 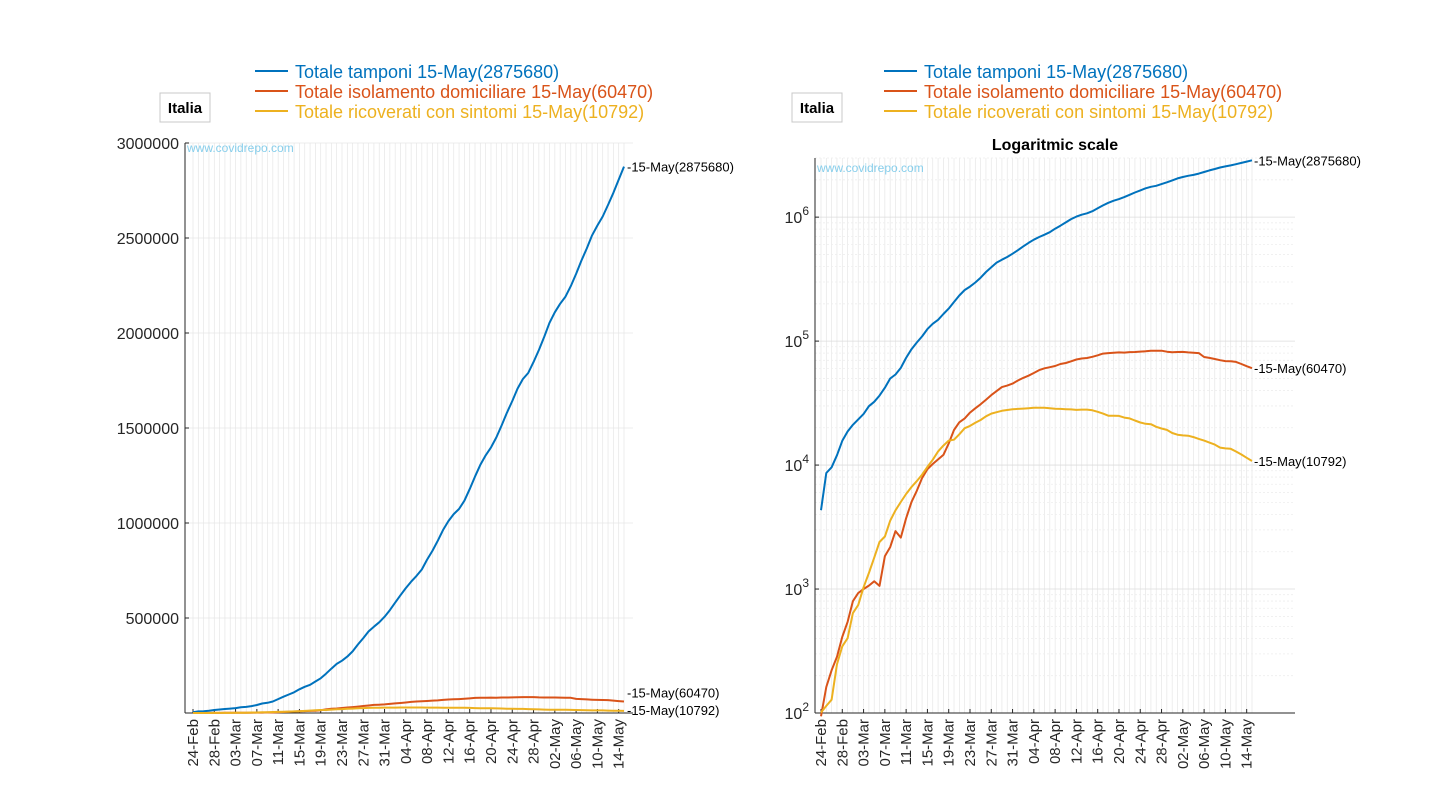 I want to click on y-tick-label: 10², so click(x=797, y=711).